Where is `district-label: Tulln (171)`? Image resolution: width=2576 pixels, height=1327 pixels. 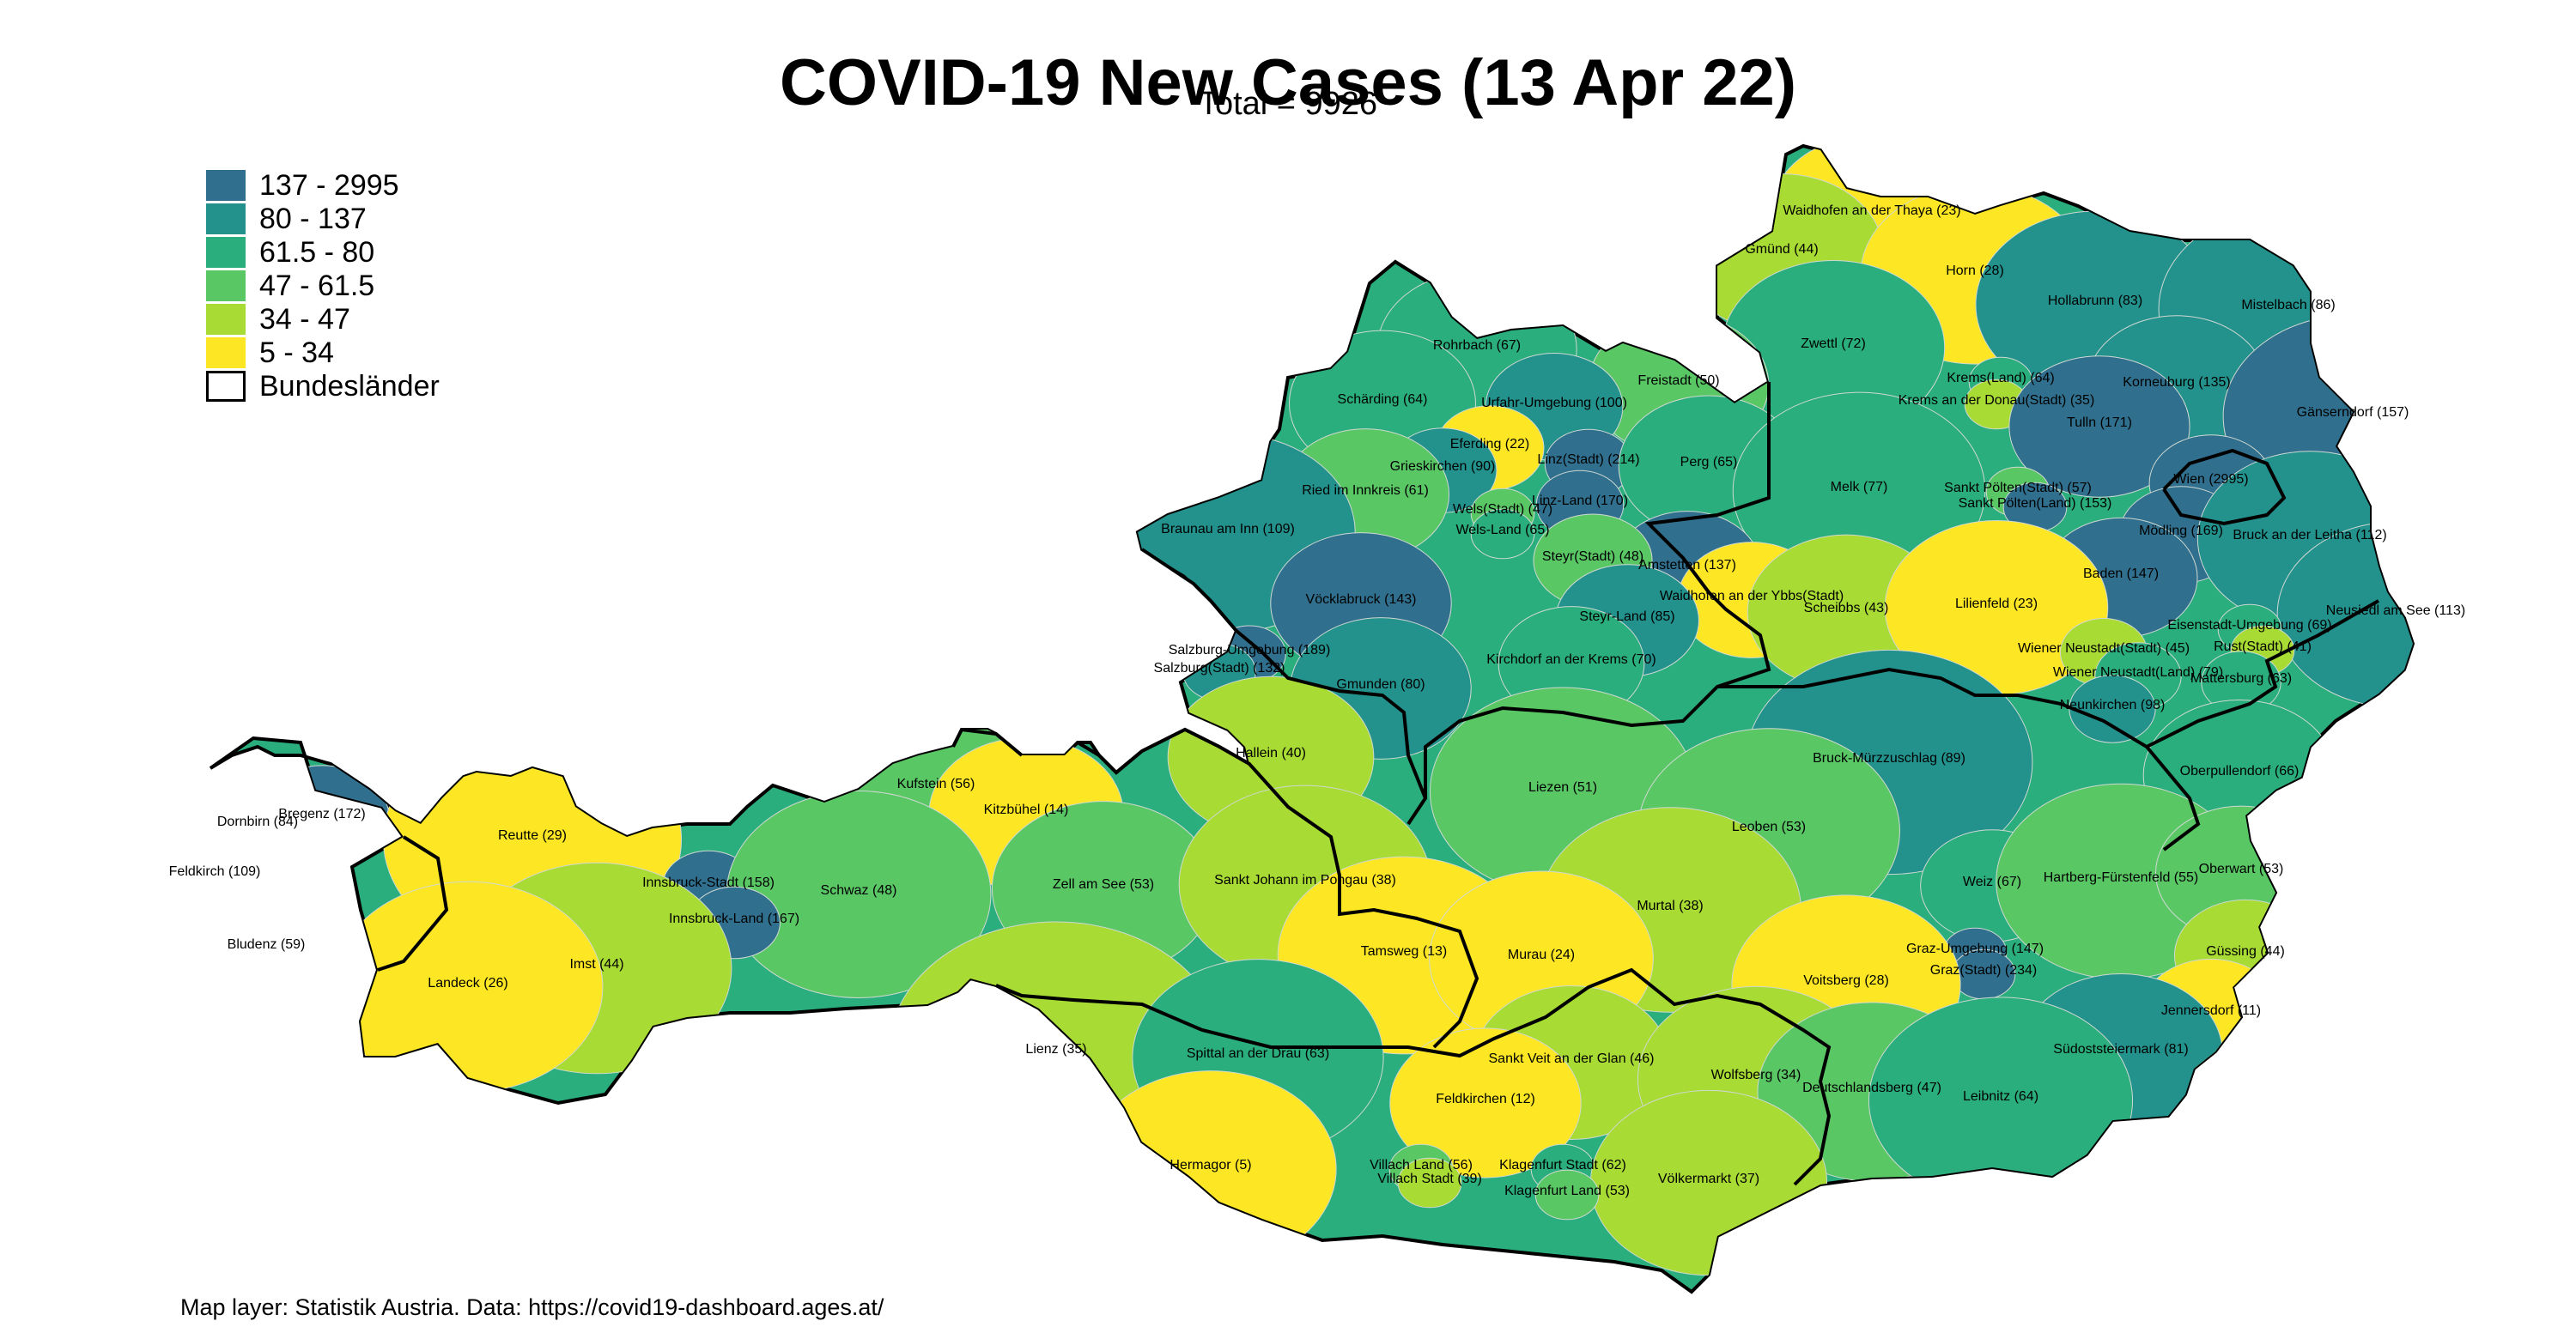 district-label: Tulln (171) is located at coordinates (2099, 422).